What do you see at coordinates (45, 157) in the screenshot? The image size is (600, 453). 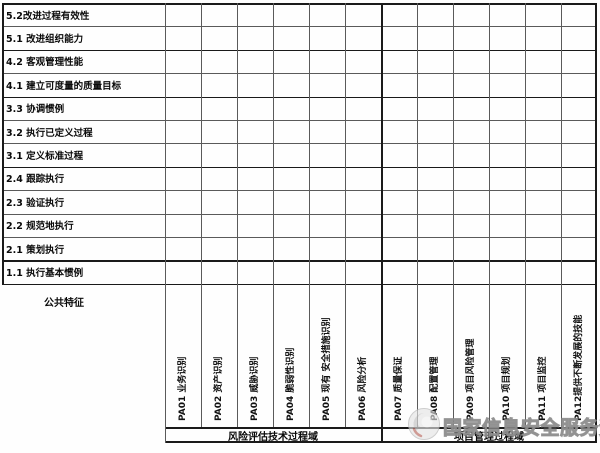 I see `row-label: 3.1 定义标准过程` at bounding box center [45, 157].